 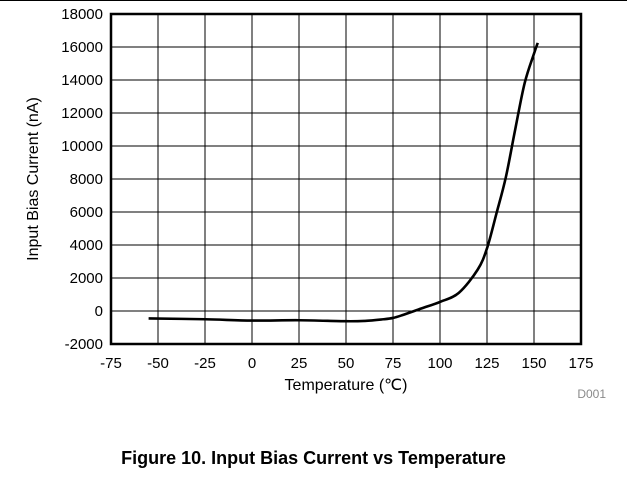 I want to click on x-tick-label: 125, so click(x=486, y=363).